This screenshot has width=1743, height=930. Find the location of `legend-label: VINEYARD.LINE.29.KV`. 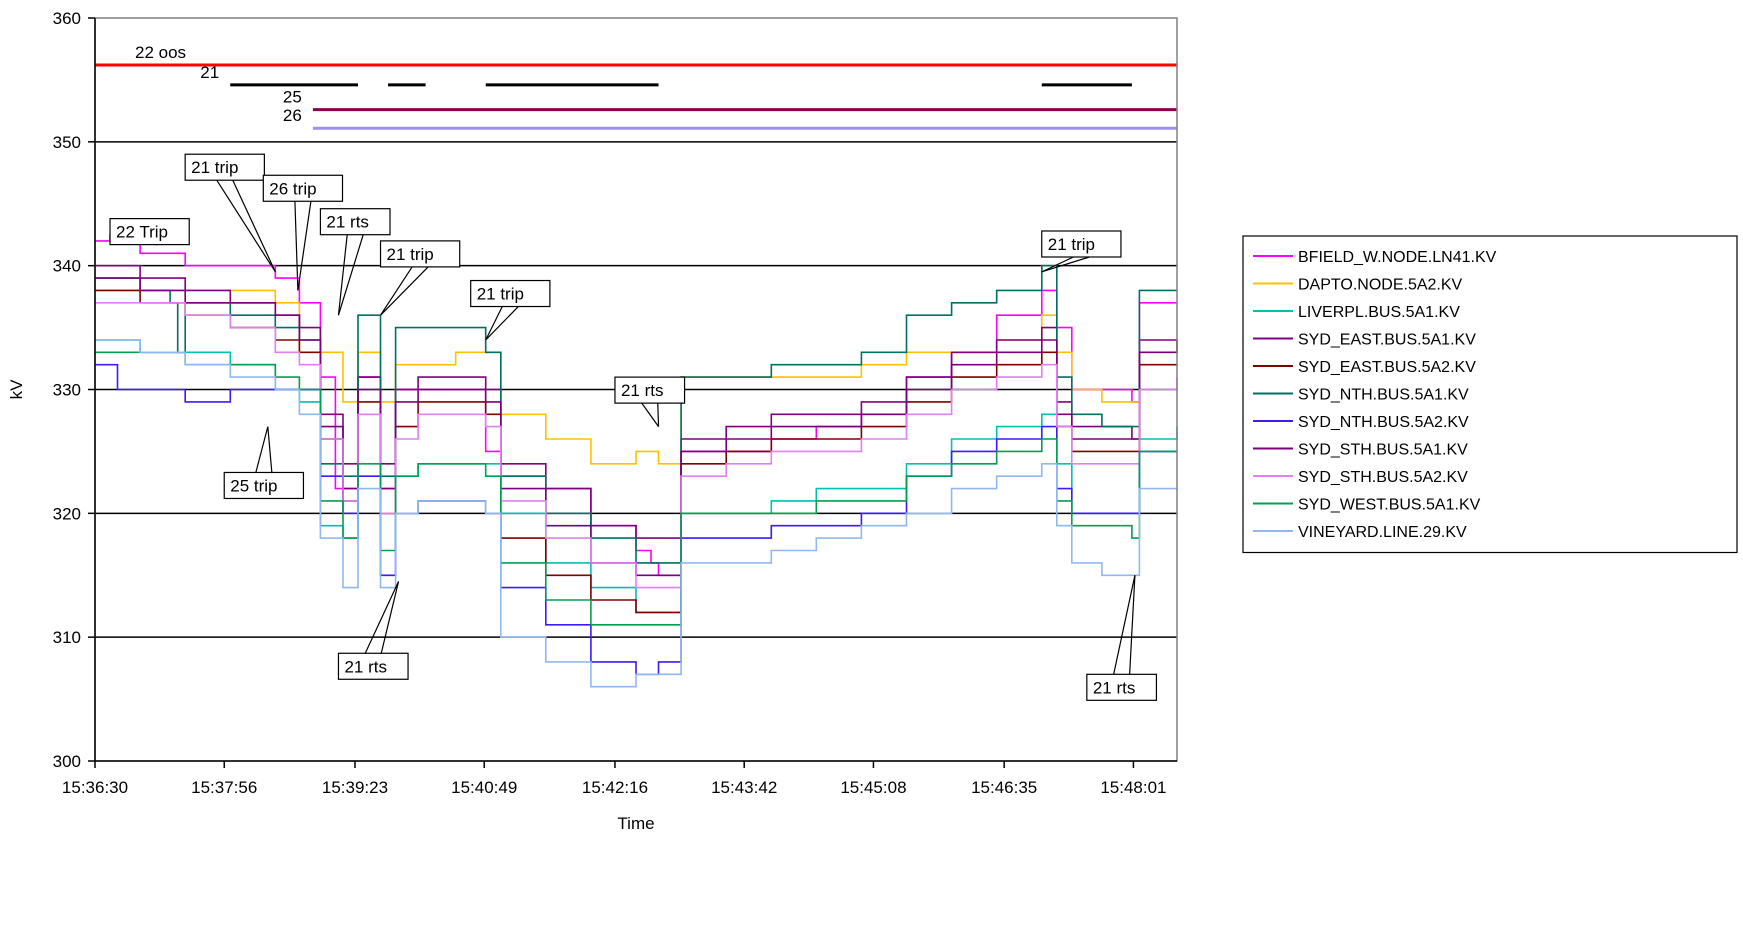

legend-label: VINEYARD.LINE.29.KV is located at coordinates (1382, 532).